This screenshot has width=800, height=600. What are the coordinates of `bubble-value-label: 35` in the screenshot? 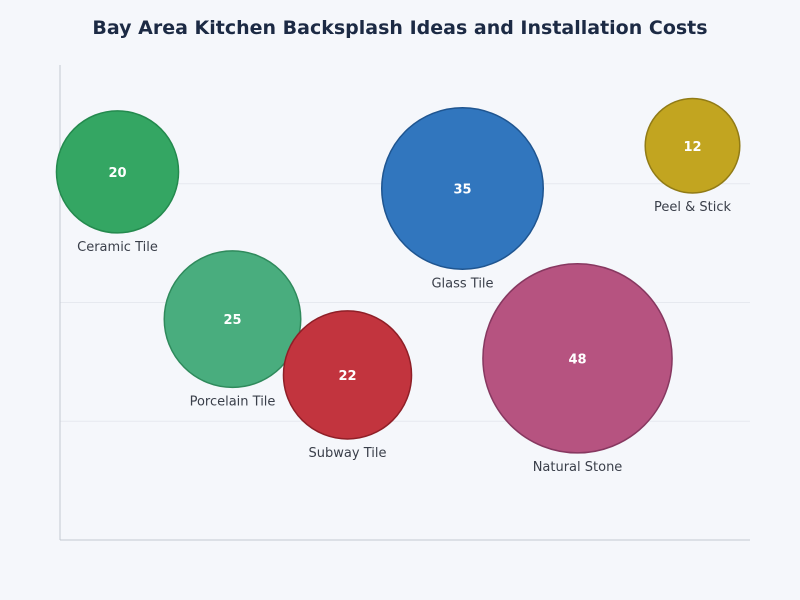 It's located at (462, 190).